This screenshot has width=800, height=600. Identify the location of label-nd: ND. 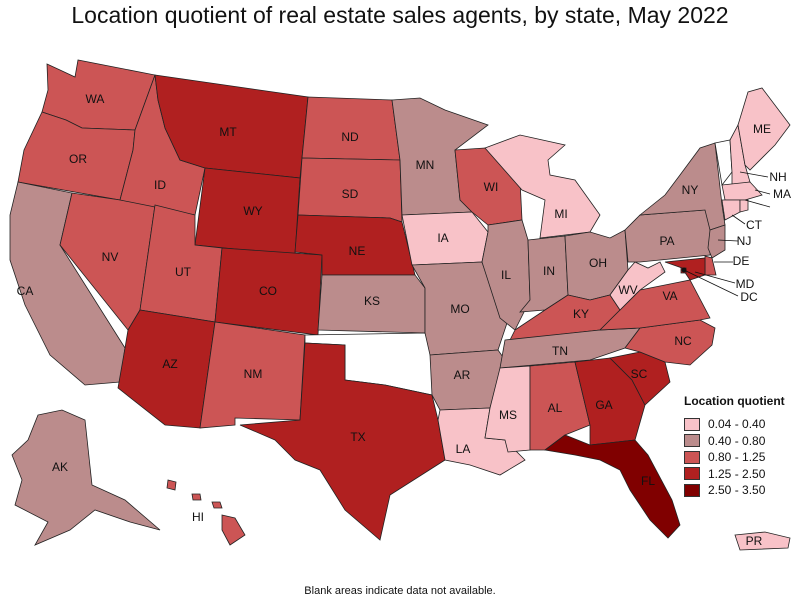
(350, 137).